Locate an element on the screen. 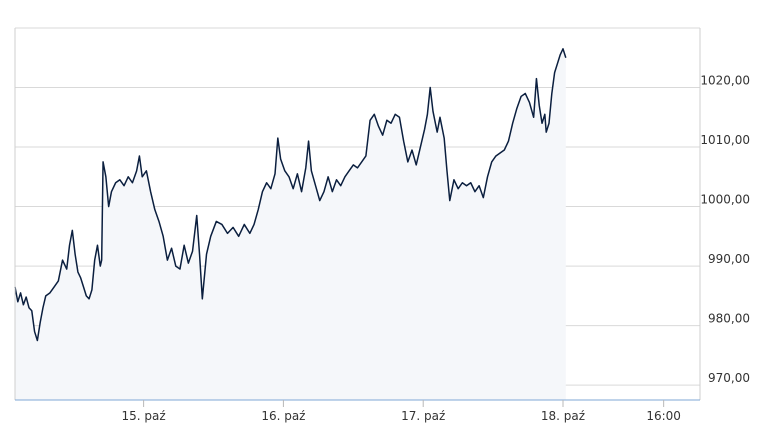  x-axis-labels: 15. paź 16. paź 17. paź 18. paź 16:00 is located at coordinates (401, 416).